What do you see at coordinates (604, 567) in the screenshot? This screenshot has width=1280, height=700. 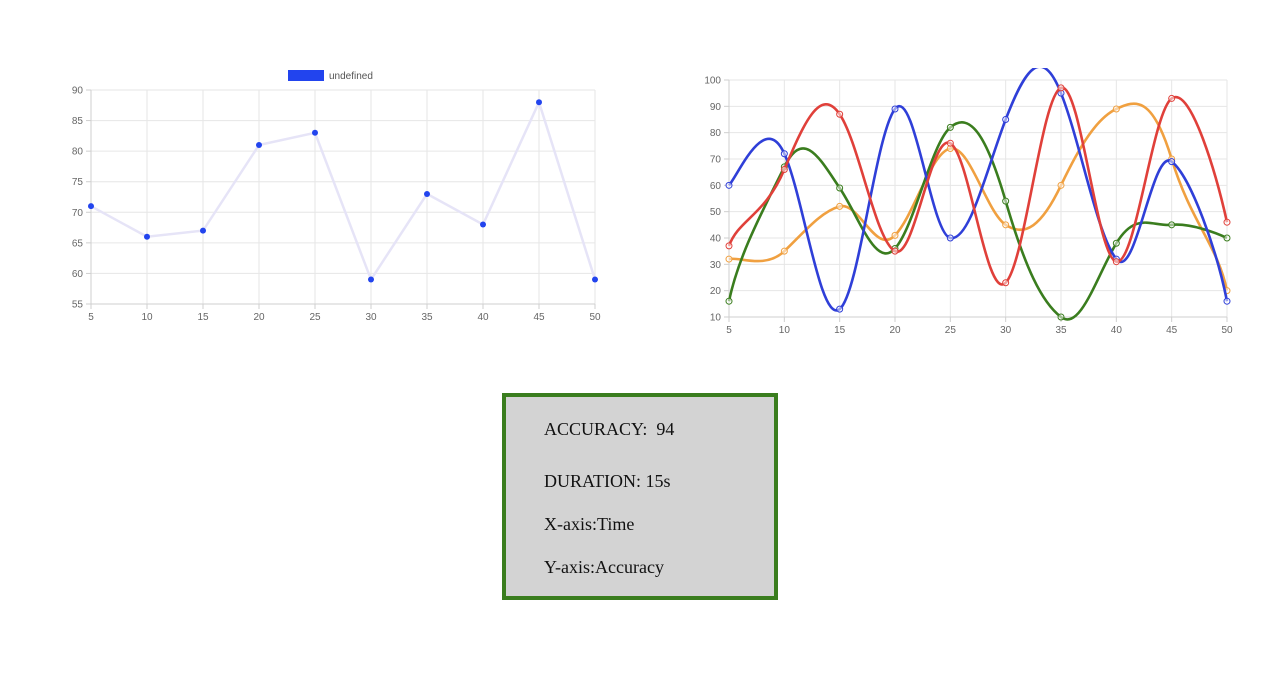 I see `y-axis-label: Y-axis:Accuracy` at bounding box center [604, 567].